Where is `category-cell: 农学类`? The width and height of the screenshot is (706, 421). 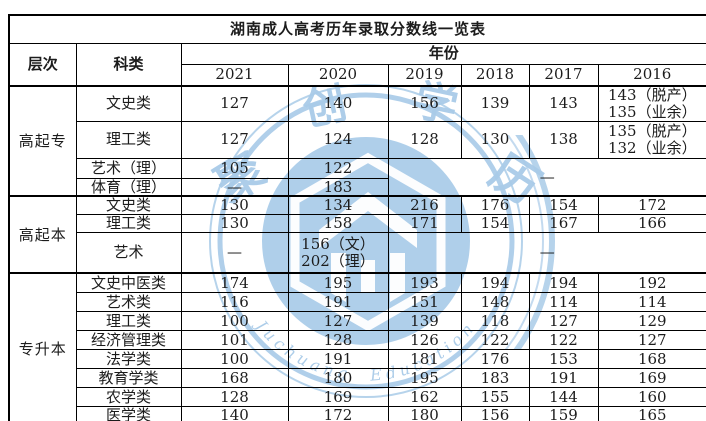 category-cell: 农学类 is located at coordinates (128, 396).